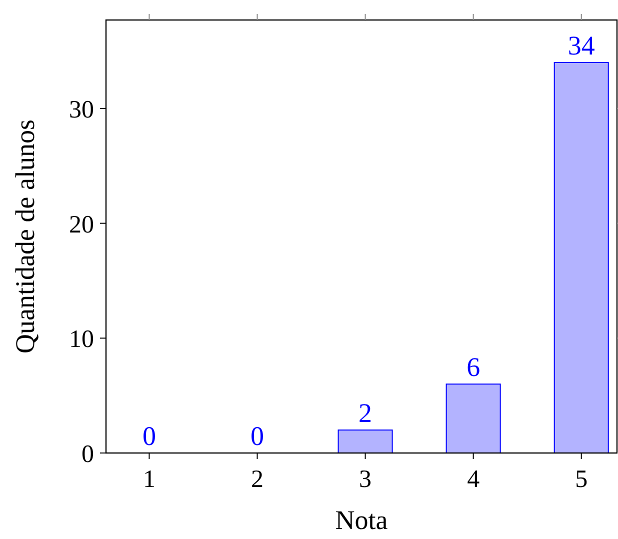 The height and width of the screenshot is (539, 618). Describe the element at coordinates (361, 520) in the screenshot. I see `x-axis-title: Nota` at that location.